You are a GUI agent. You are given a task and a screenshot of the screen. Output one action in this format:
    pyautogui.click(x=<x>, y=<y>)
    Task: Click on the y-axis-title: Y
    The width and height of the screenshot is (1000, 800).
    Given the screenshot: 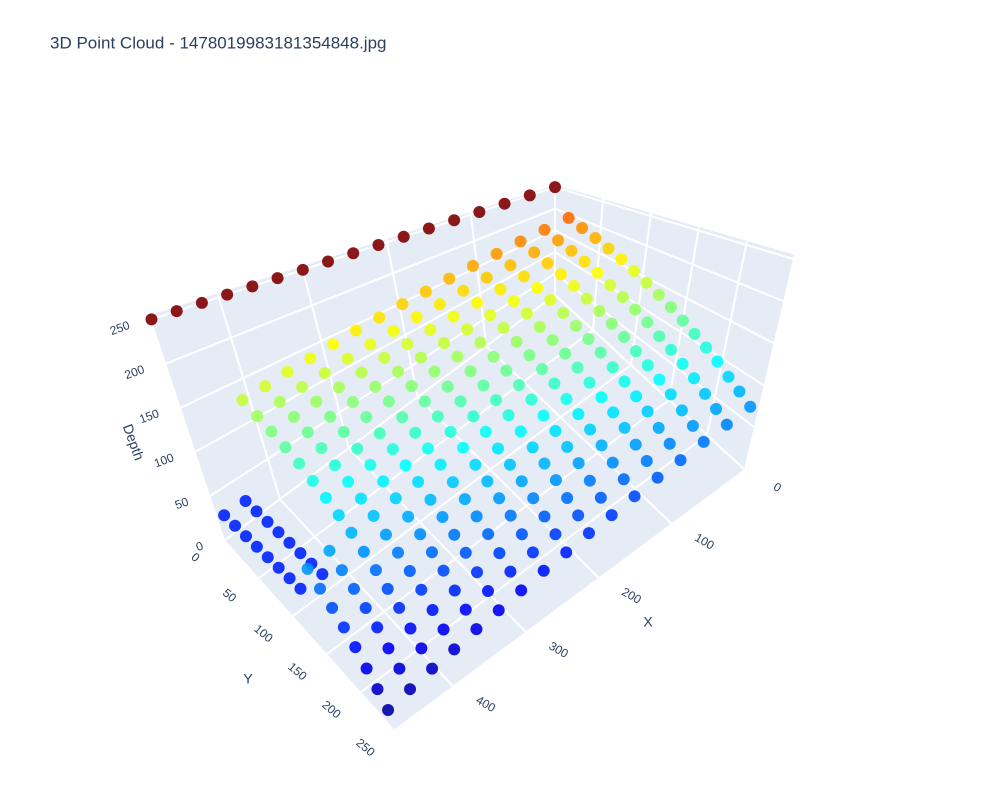 What is the action you would take?
    pyautogui.click(x=248, y=679)
    